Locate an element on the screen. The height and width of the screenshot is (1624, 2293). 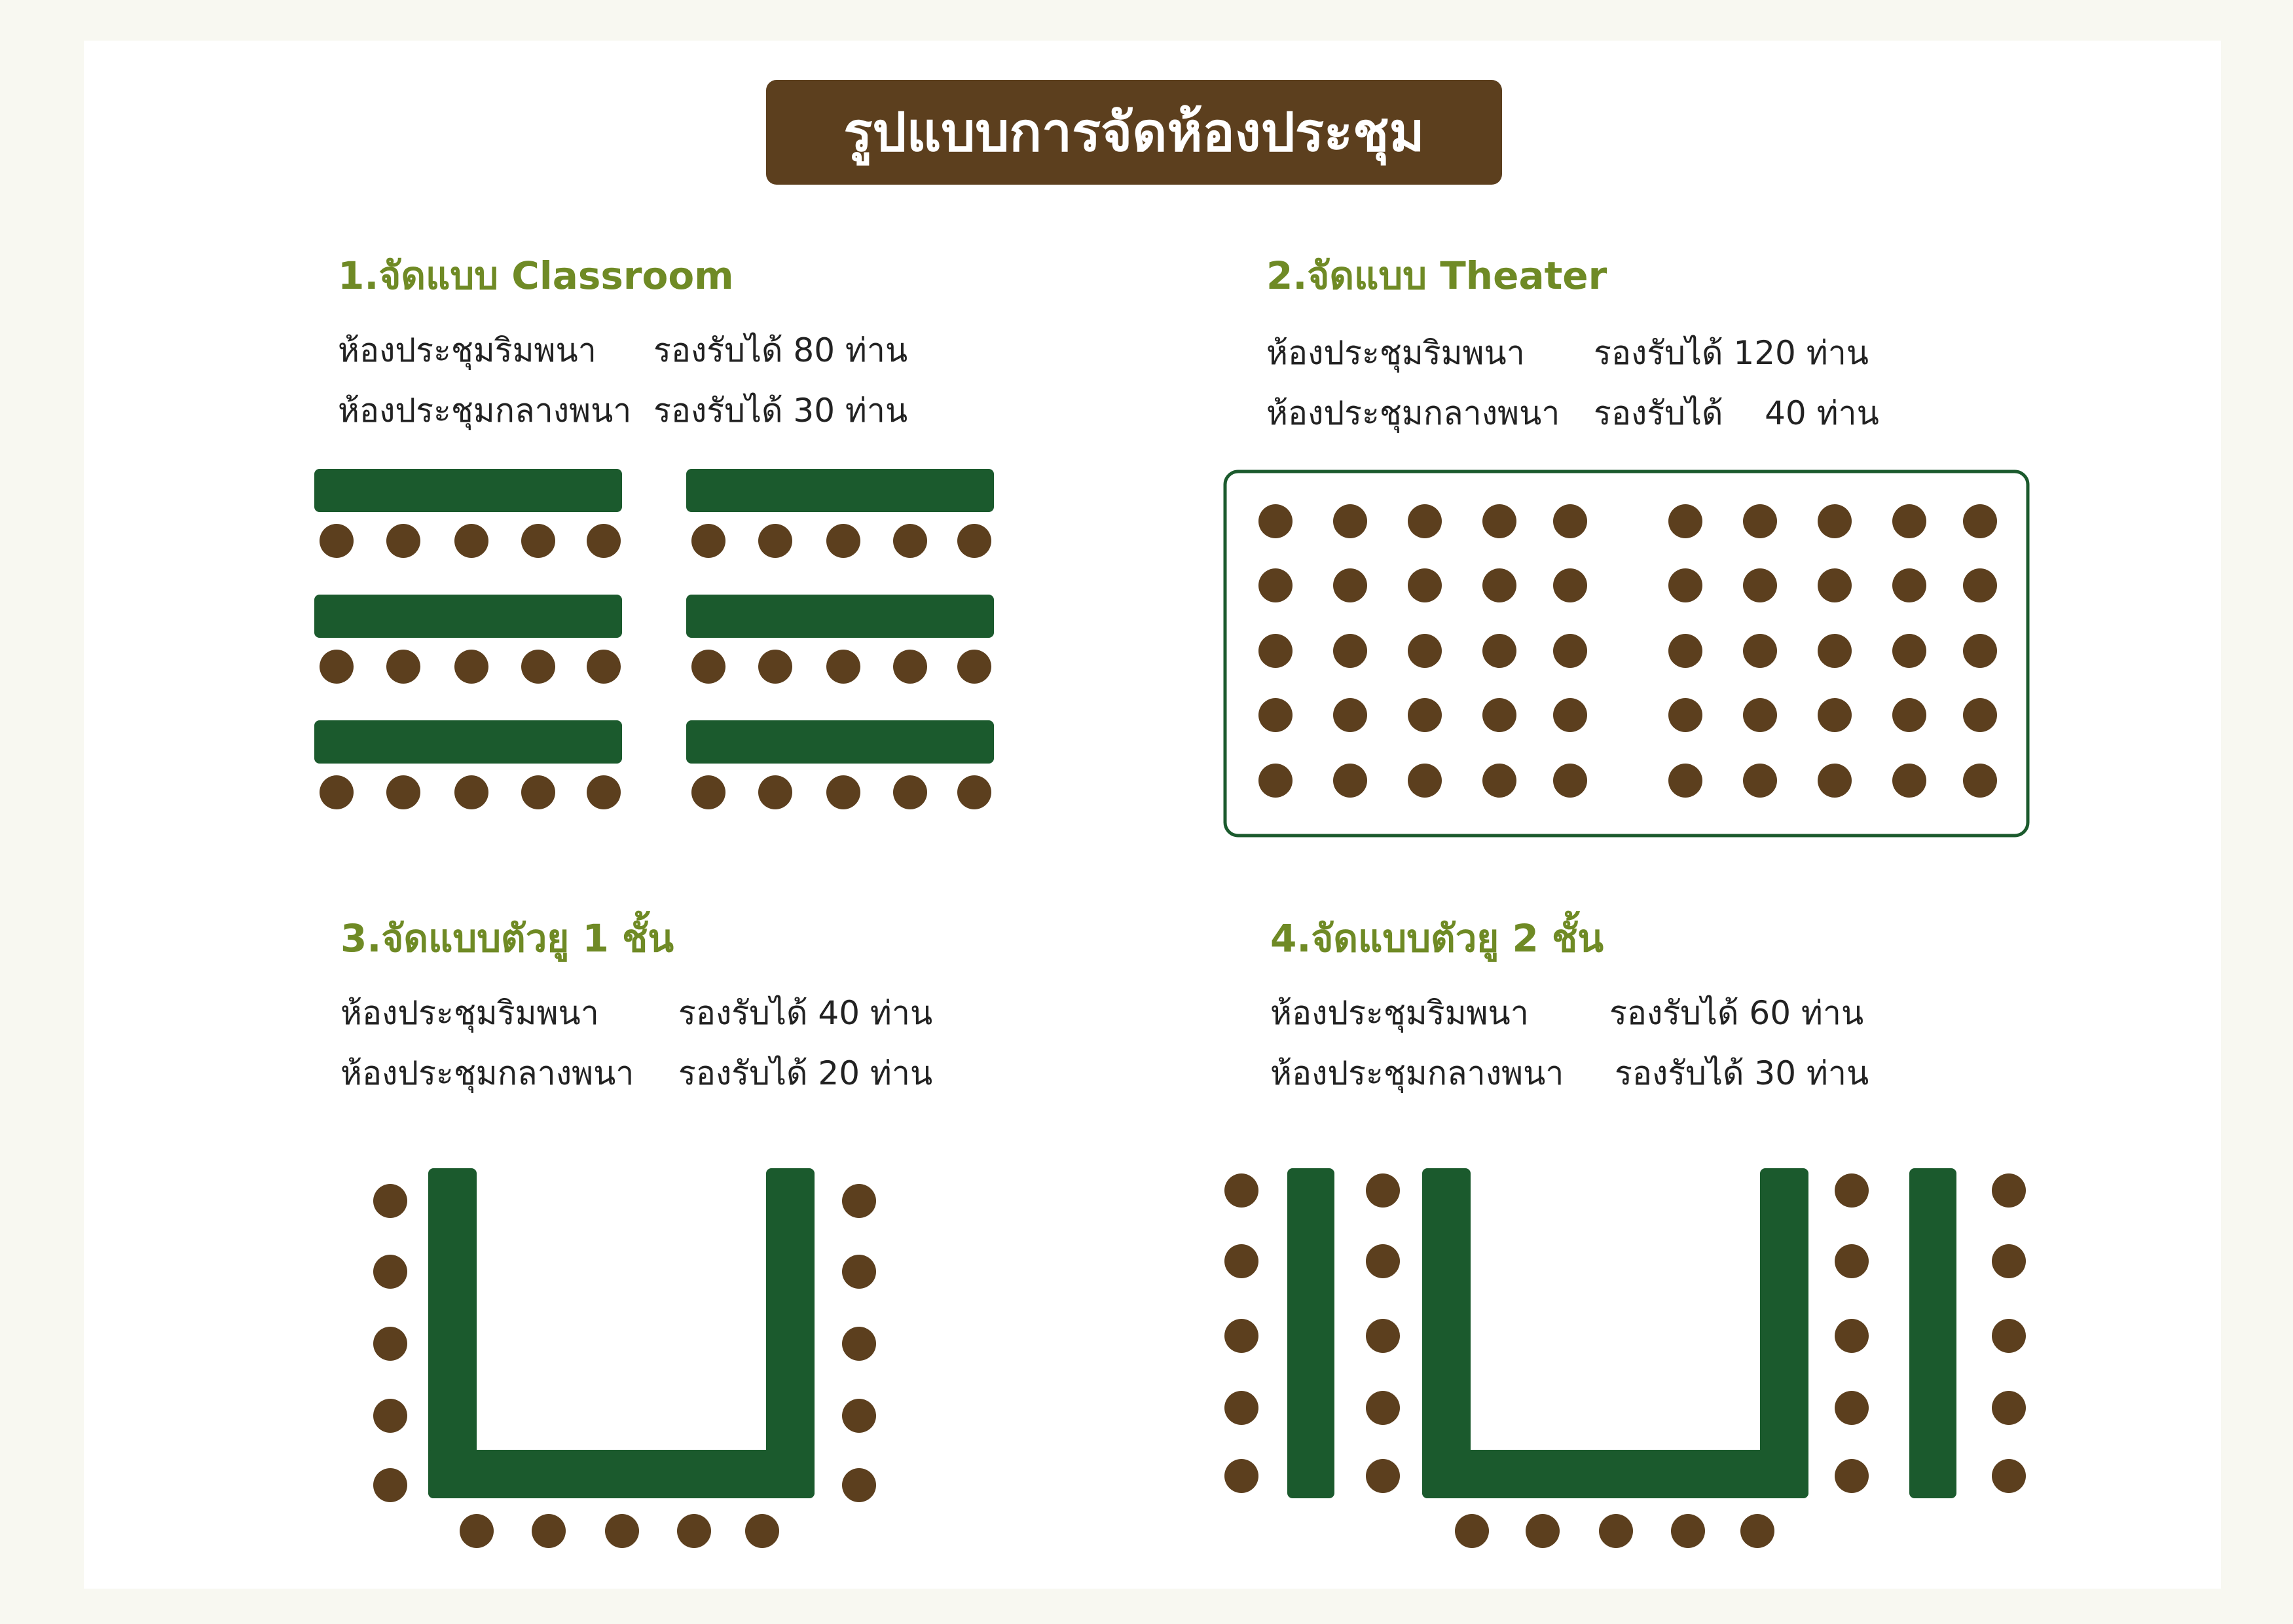
theater-diagram is located at coordinates (1627, 654).